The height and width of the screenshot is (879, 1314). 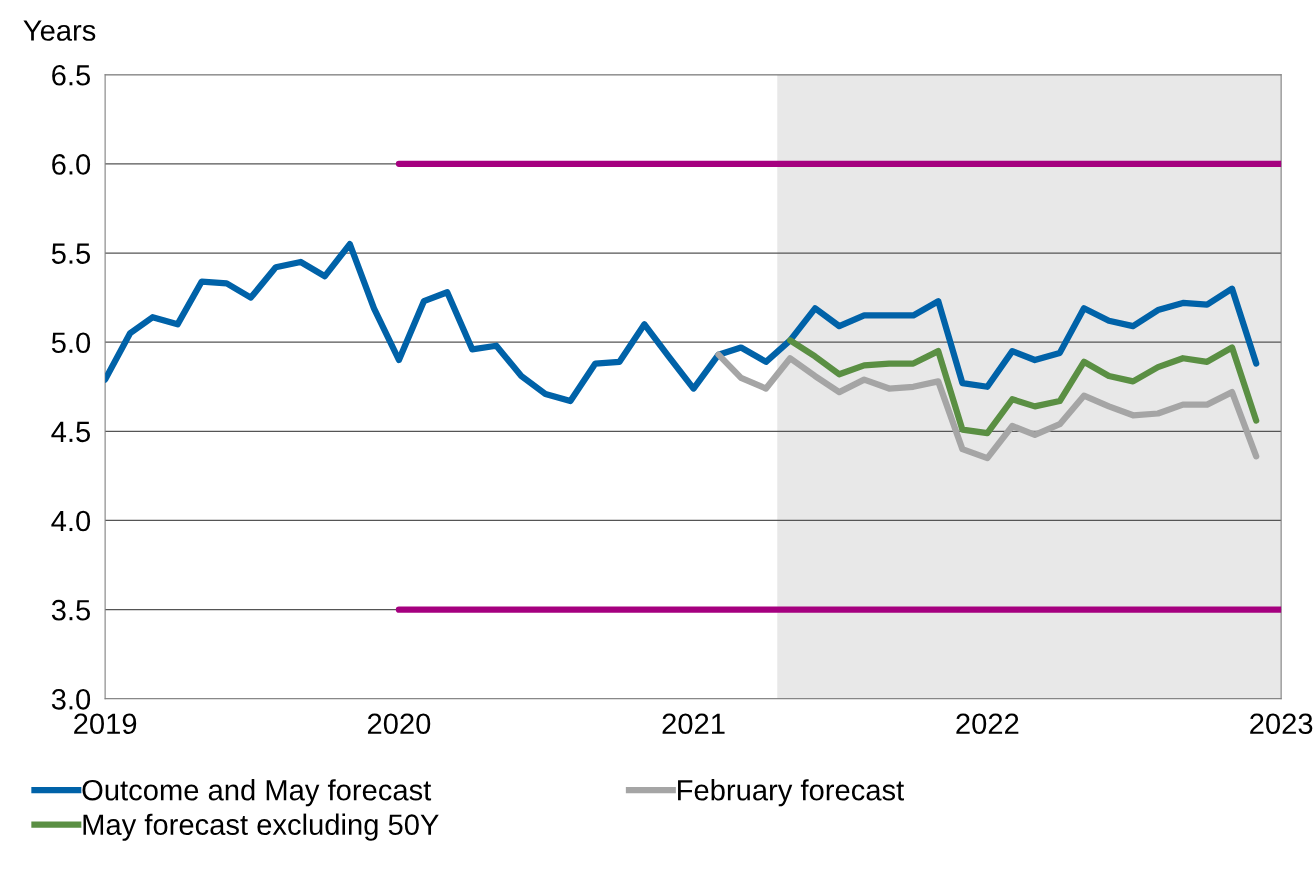 I want to click on legend-label: February forecast, so click(x=791, y=793).